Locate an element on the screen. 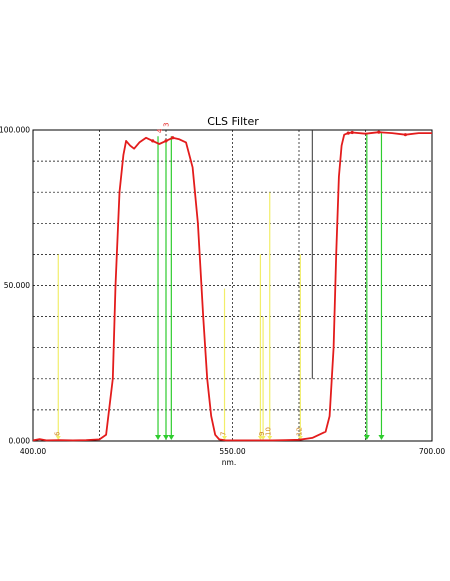 This screenshot has height=581, width=450. x-tick-label: 400.00 is located at coordinates (33, 451).